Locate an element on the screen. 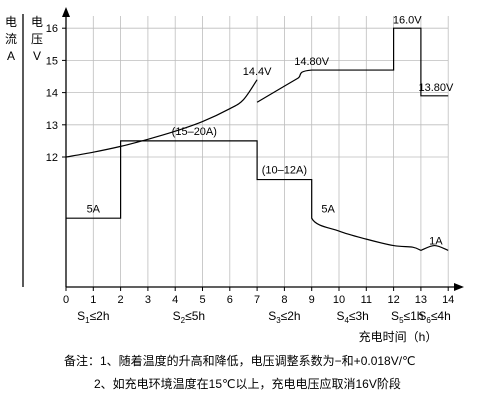 This screenshot has width=502, height=403. current-axis-label-char: A is located at coordinates (11, 56).